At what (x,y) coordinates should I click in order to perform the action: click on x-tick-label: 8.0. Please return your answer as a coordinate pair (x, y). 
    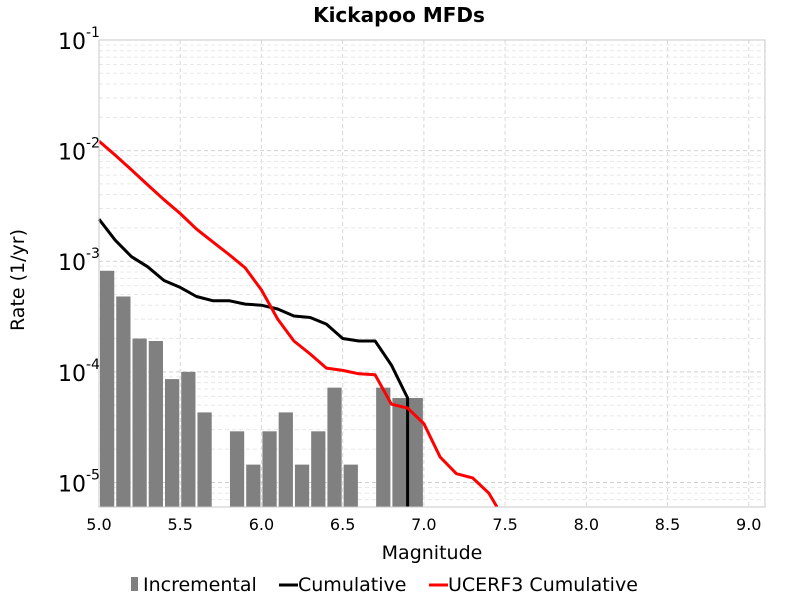
    Looking at the image, I should click on (586, 524).